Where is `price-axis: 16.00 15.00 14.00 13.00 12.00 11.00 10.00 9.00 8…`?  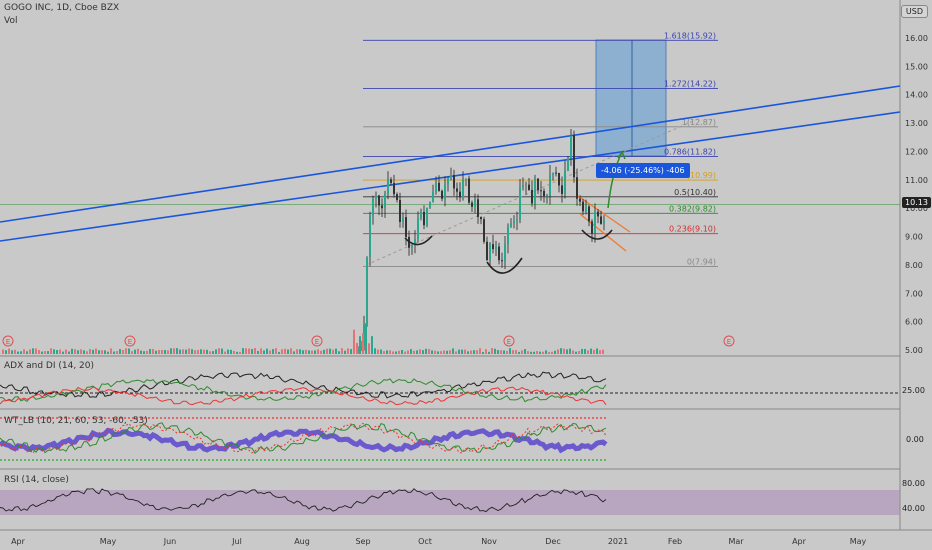 price-axis: 16.00 15.00 14.00 13.00 12.00 11.00 10.00 9.00 8… is located at coordinates (916, 194).